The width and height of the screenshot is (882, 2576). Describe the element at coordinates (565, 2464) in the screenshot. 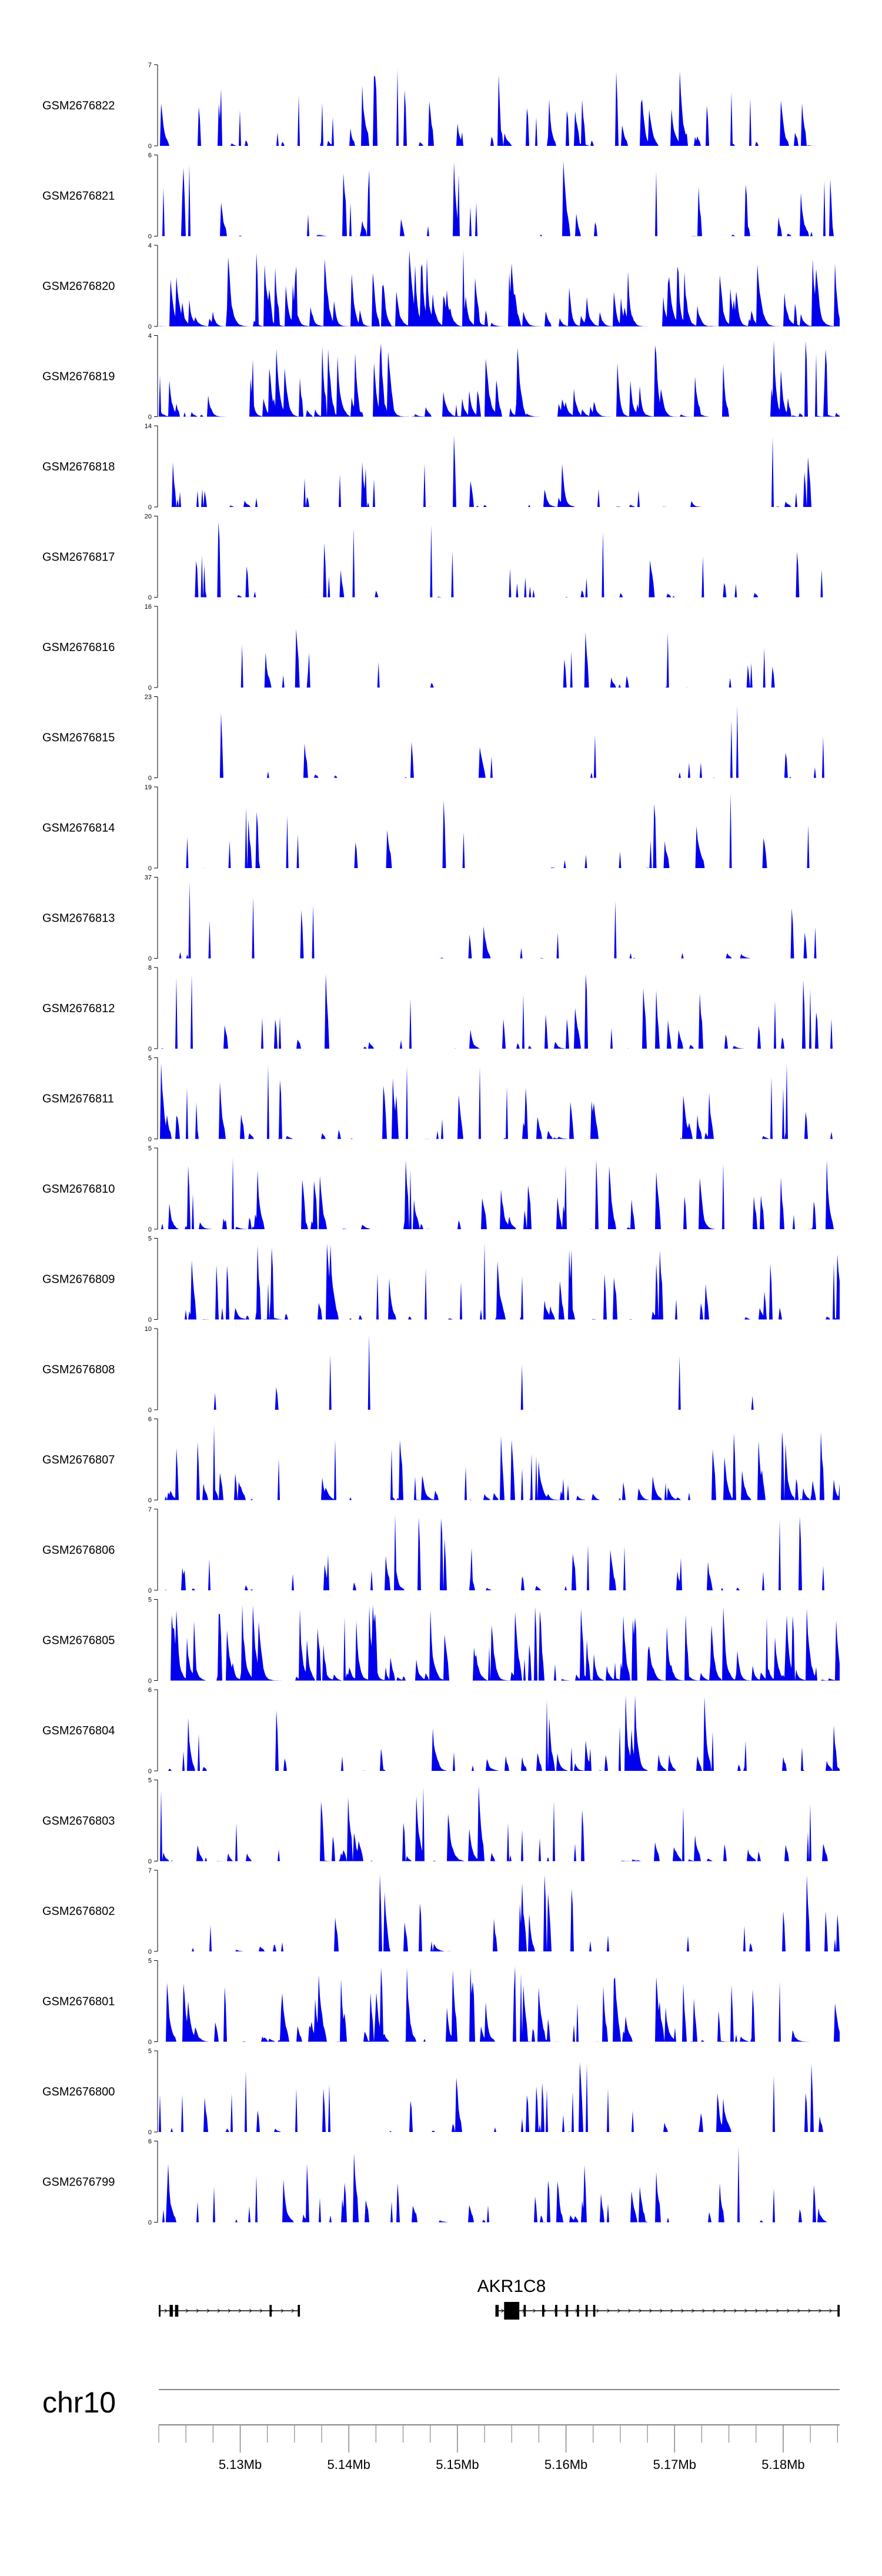

I see `axis-tick-label: 5.16Mb` at that location.